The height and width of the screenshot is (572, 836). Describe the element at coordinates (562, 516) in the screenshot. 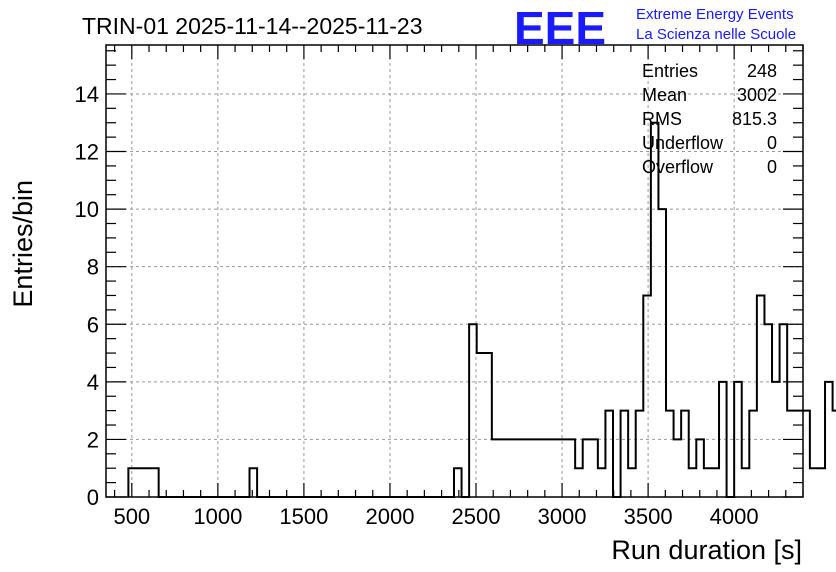

I see `x-tick-label: 3000` at that location.